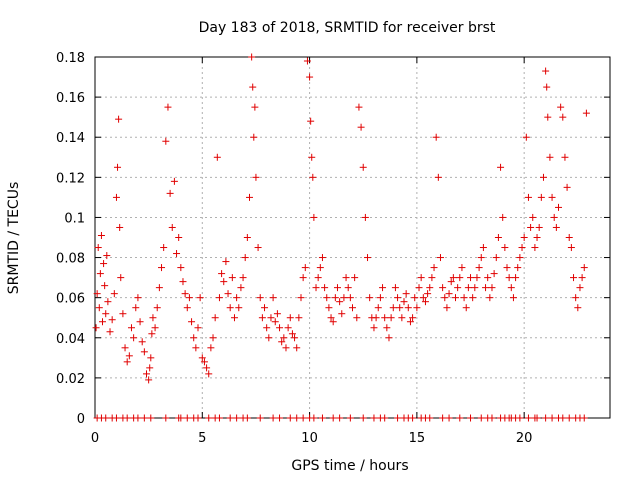 The image size is (640, 480). Describe the element at coordinates (70, 259) in the screenshot. I see `y-tick-label: 0.08` at that location.